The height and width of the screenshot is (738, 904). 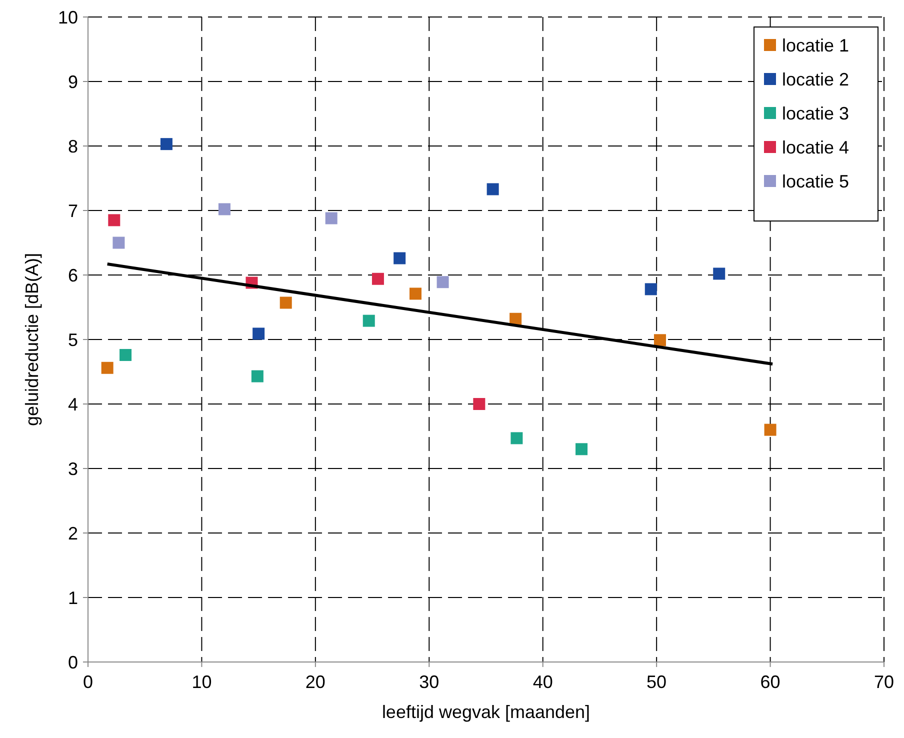 What do you see at coordinates (816, 147) in the screenshot?
I see `legend-label: locatie 4` at bounding box center [816, 147].